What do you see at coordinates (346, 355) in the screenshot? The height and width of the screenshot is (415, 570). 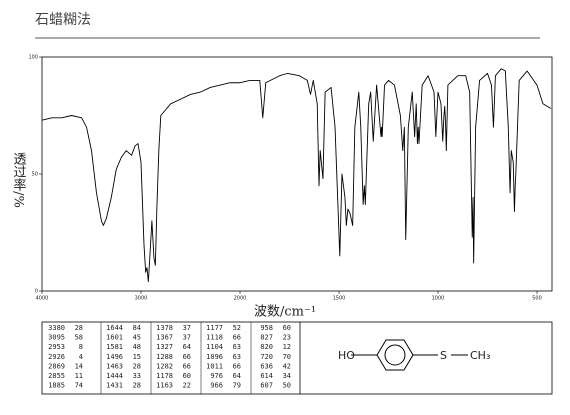 I see `structure-group: HO` at bounding box center [346, 355].